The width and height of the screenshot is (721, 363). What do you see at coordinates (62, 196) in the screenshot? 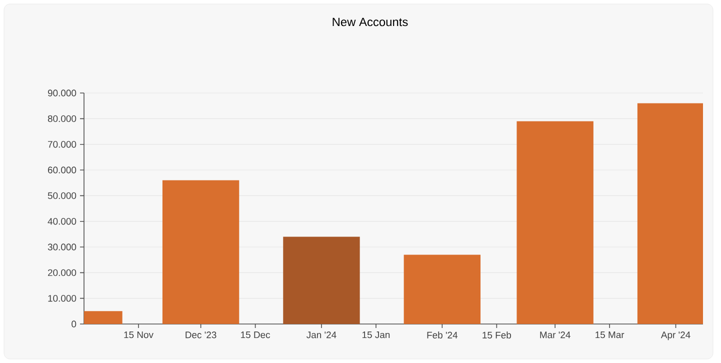
I see `y-tick-label: 50.000` at bounding box center [62, 196].